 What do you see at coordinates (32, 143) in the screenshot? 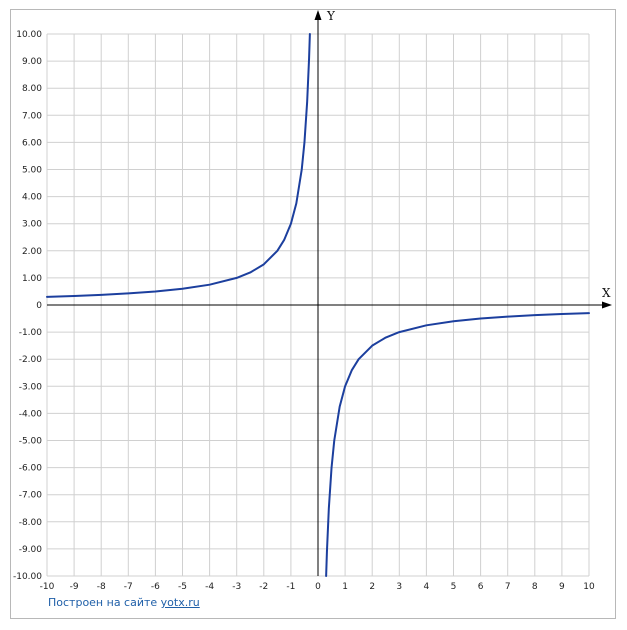
I see `y-tick-label: 6.00` at bounding box center [32, 143].